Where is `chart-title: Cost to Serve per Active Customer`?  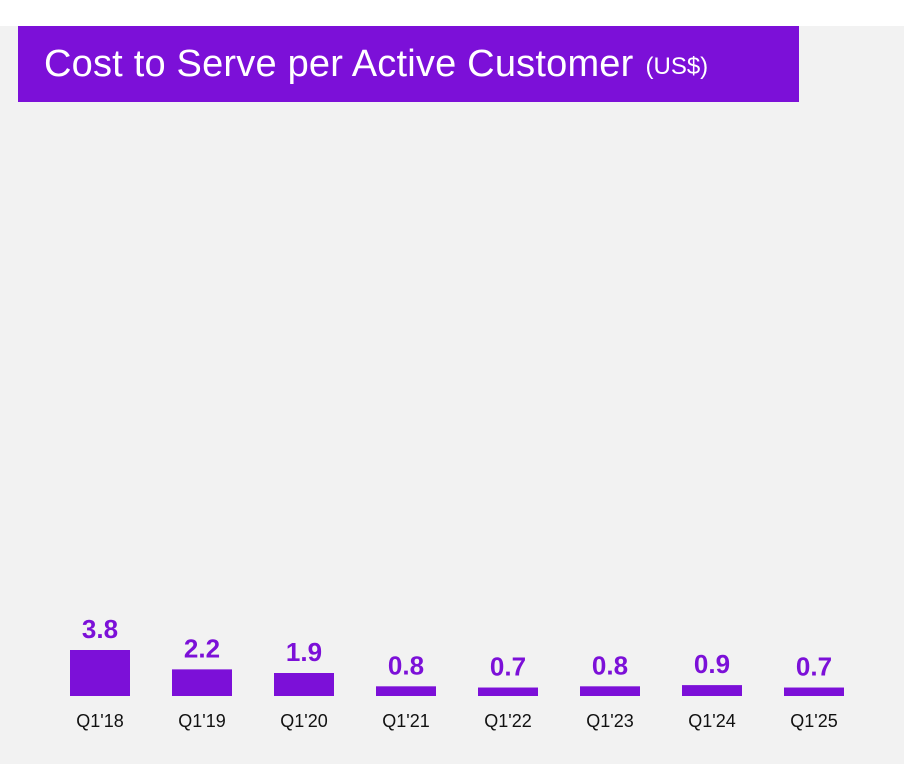 chart-title: Cost to Serve per Active Customer is located at coordinates (339, 63).